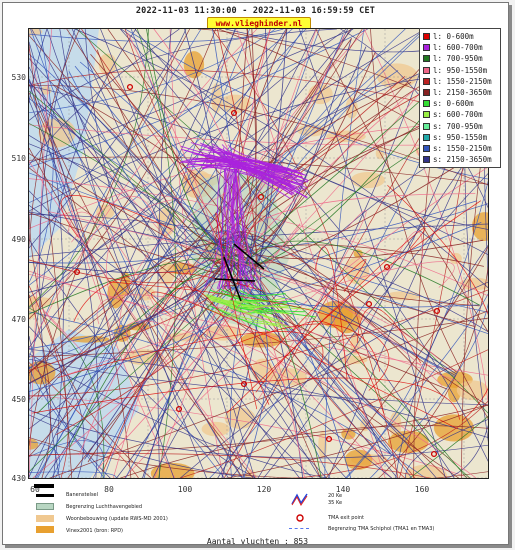 The width and height of the screenshot is (515, 550). Describe the element at coordinates (300, 518) in the screenshot. I see `tma-exit-icon` at that location.